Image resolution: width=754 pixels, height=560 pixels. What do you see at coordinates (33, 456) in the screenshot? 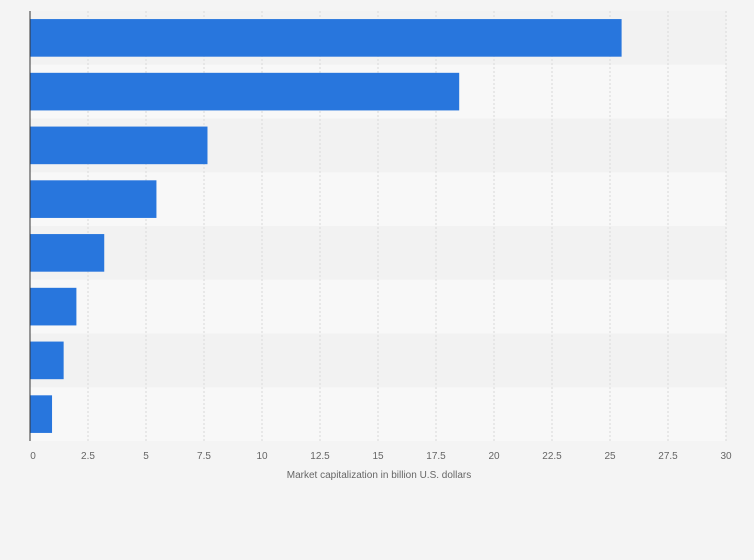
I see `x-tick-label: 0` at bounding box center [33, 456].